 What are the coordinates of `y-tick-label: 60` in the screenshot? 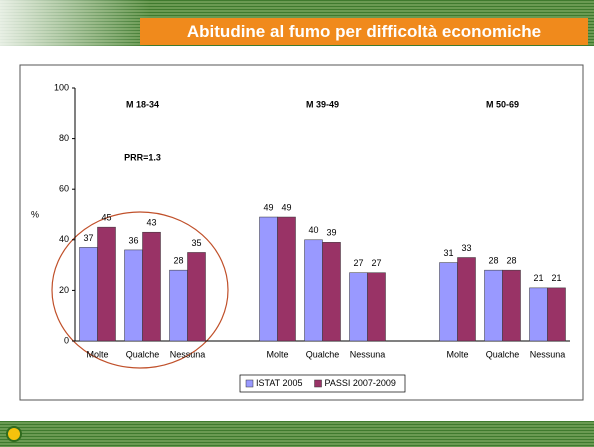 It's located at (64, 189).